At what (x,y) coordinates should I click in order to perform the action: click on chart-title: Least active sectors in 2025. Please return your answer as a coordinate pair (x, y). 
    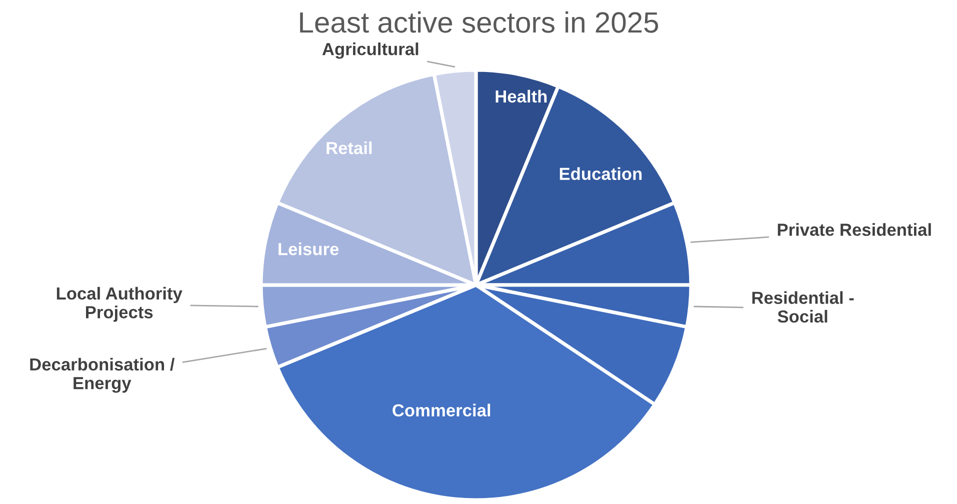
    Looking at the image, I should click on (479, 22).